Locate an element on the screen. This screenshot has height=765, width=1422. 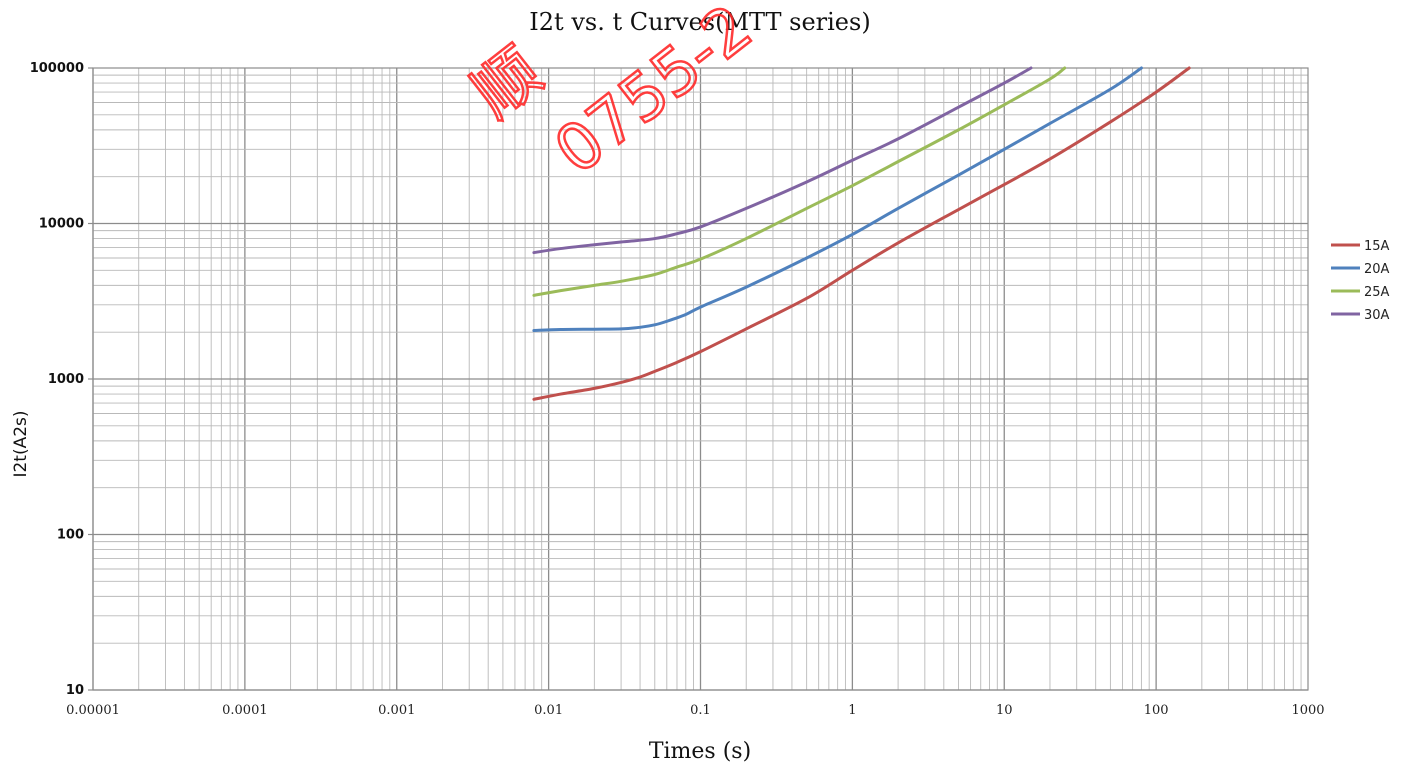
y-tick-label: 1000 is located at coordinates (66, 379).